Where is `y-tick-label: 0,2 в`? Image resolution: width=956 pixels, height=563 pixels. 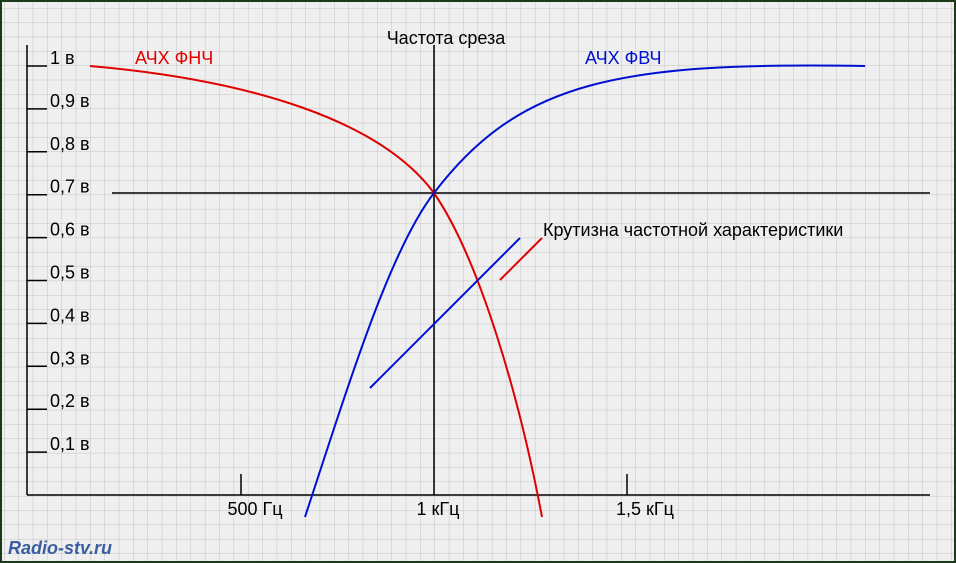
y-tick-label: 0,2 в is located at coordinates (70, 401).